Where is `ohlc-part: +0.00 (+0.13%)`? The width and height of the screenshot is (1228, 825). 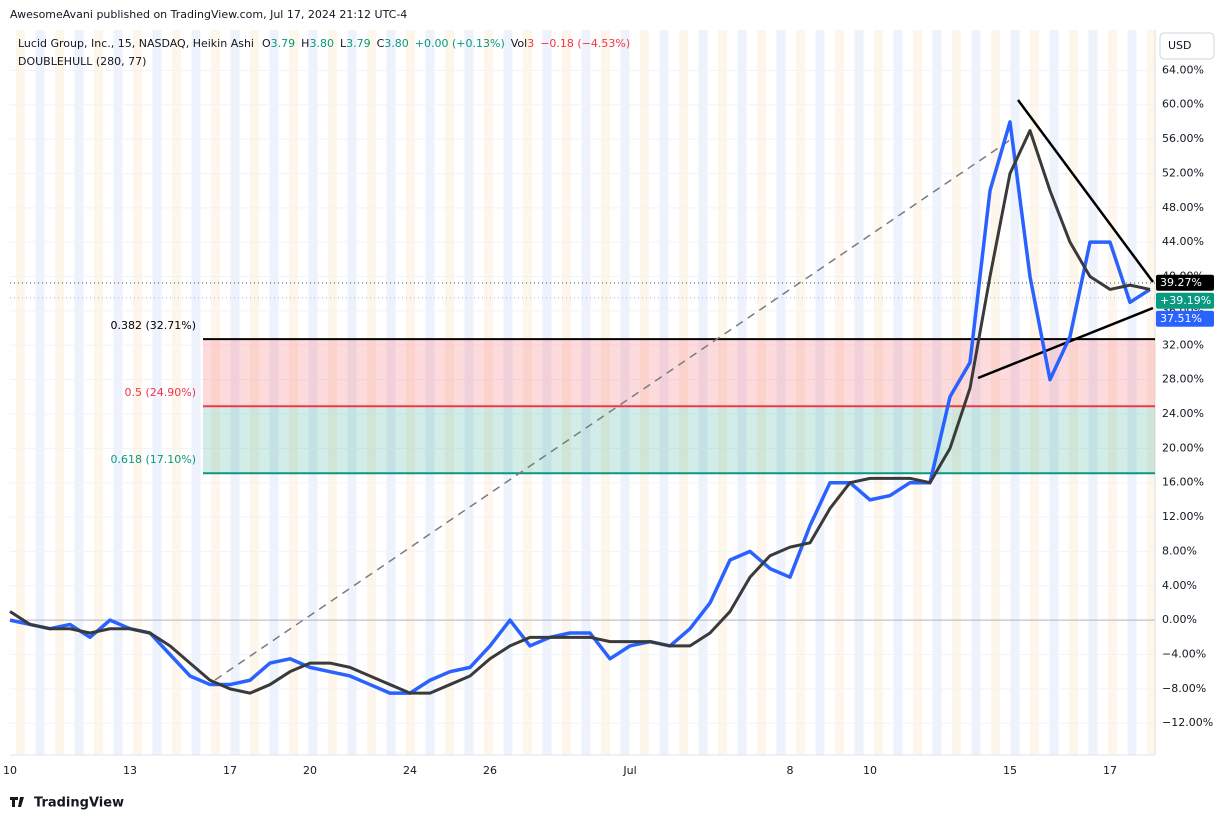 ohlc-part: +0.00 (+0.13%) is located at coordinates (460, 43).